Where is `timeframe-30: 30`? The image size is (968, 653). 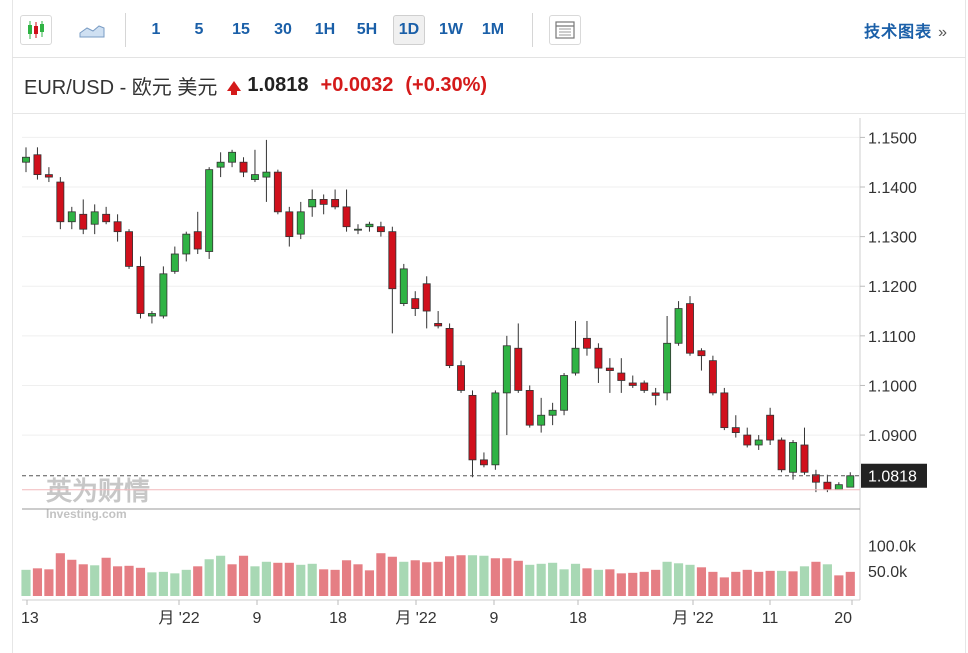
timeframe-30: 30 is located at coordinates (283, 29).